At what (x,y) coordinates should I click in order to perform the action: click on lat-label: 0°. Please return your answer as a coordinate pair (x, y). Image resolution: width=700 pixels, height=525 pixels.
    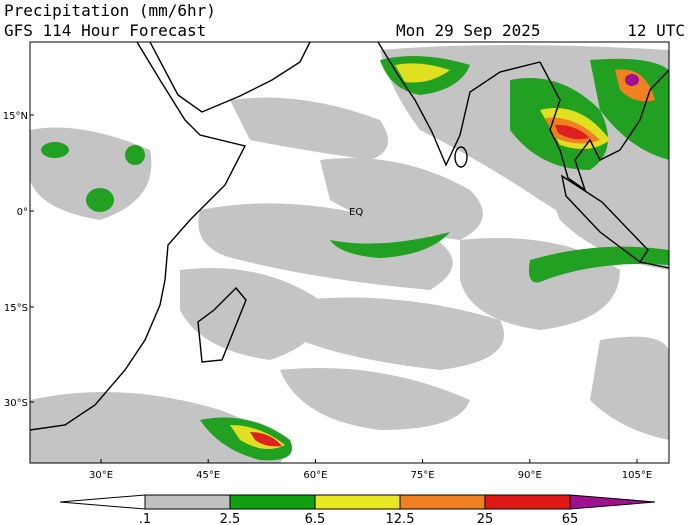
    Looking at the image, I should click on (22, 212).